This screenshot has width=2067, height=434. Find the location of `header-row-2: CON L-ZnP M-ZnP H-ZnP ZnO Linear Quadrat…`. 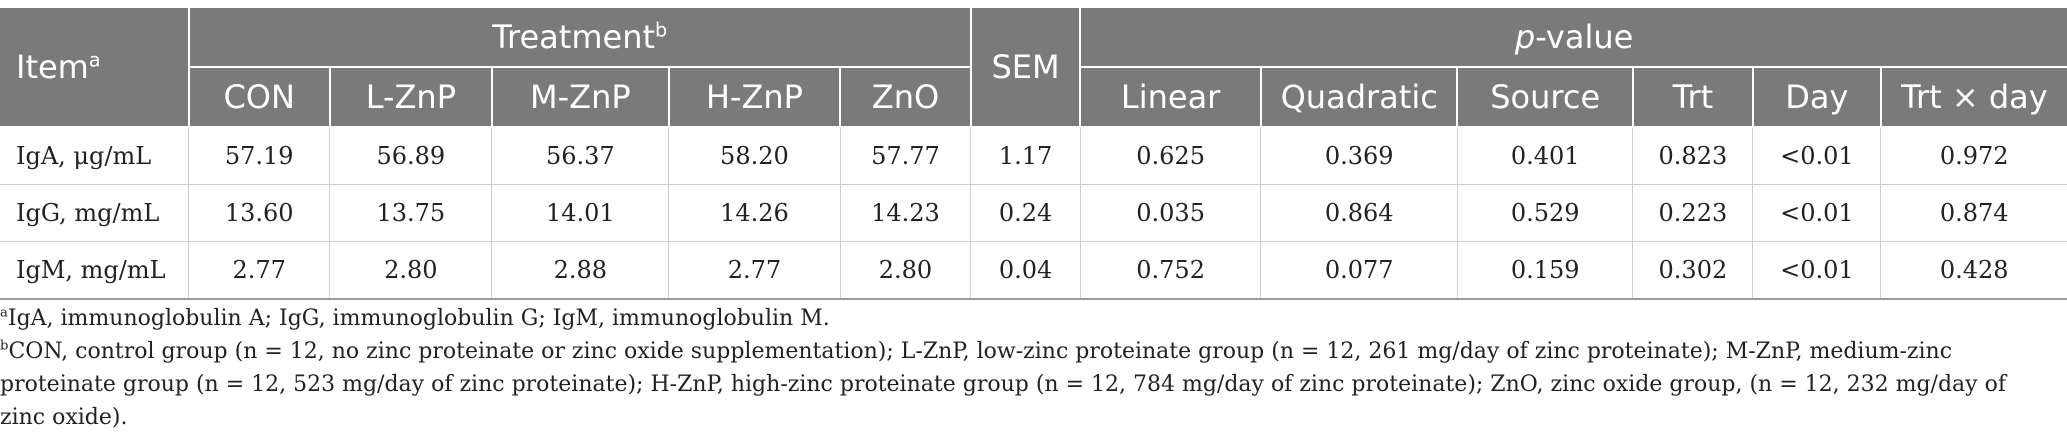

header-row-2: CON L-ZnP M-ZnP H-ZnP ZnO Linear Quadrat… is located at coordinates (1033, 97).